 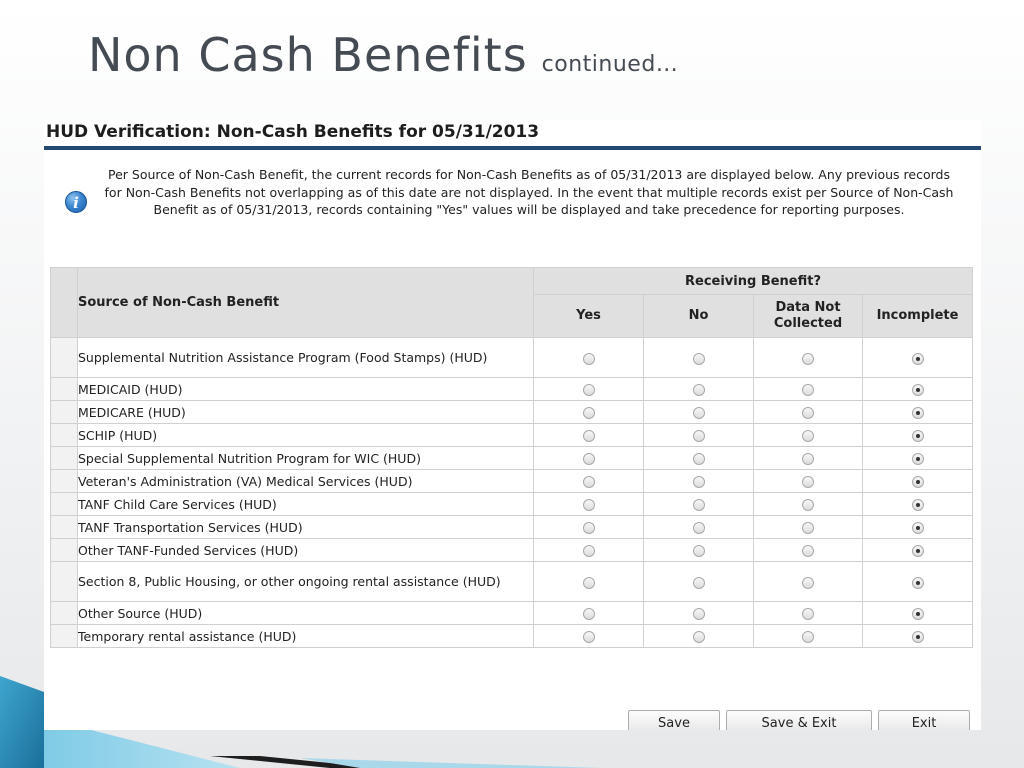 I want to click on save-button: Save, so click(x=674, y=720).